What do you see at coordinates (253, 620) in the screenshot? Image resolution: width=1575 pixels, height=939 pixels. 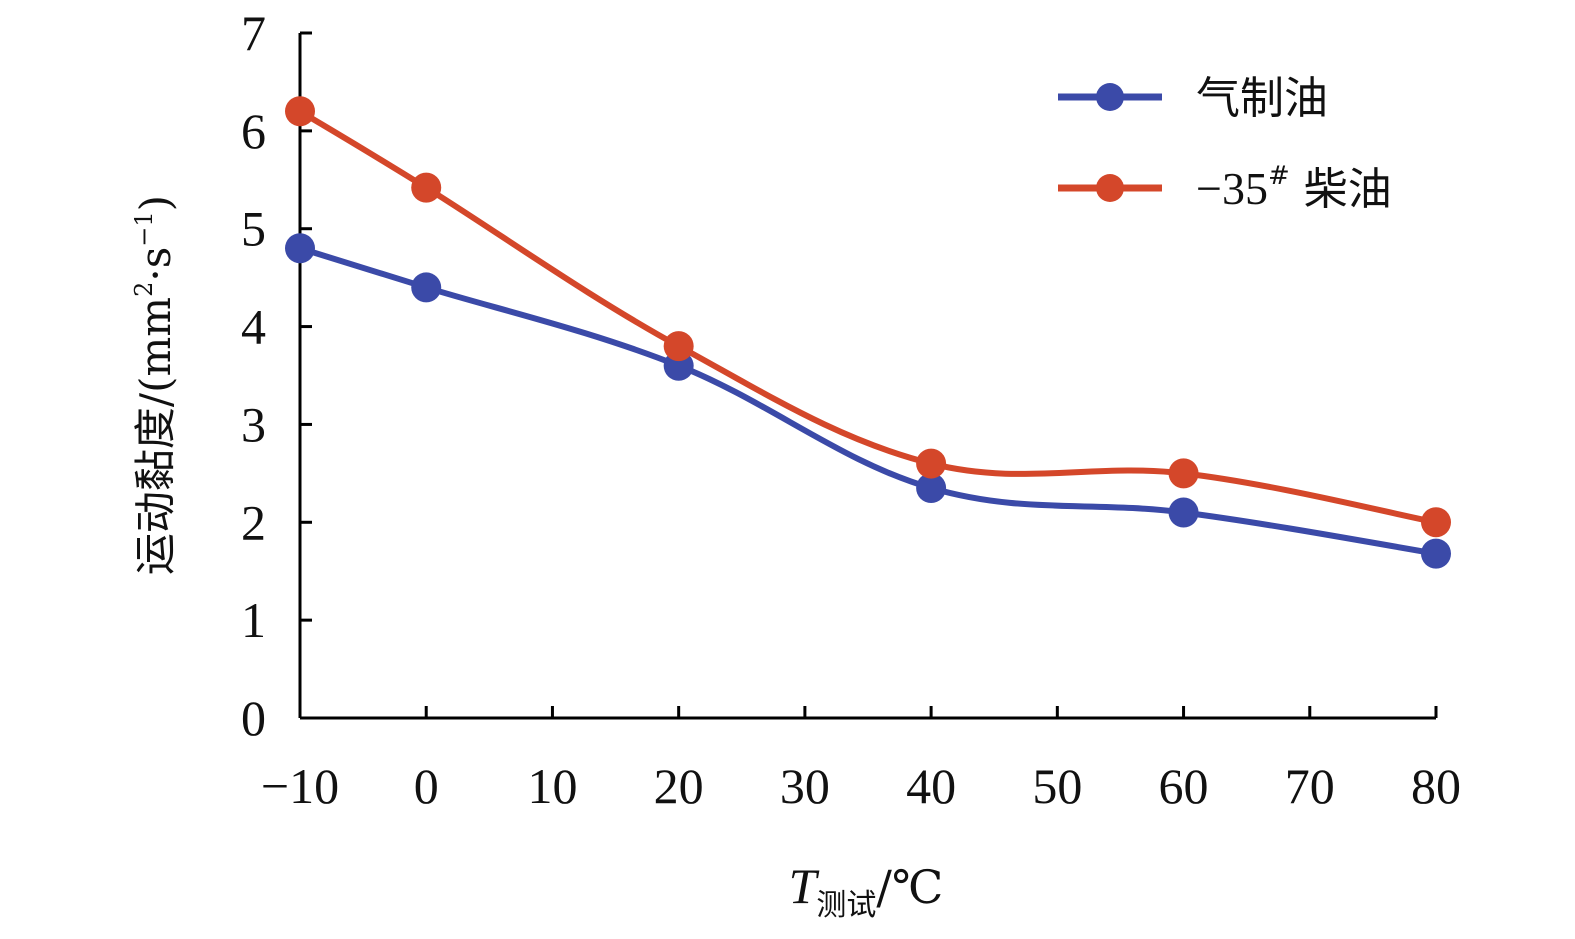 I see `y-tick-label: 1` at bounding box center [253, 620].